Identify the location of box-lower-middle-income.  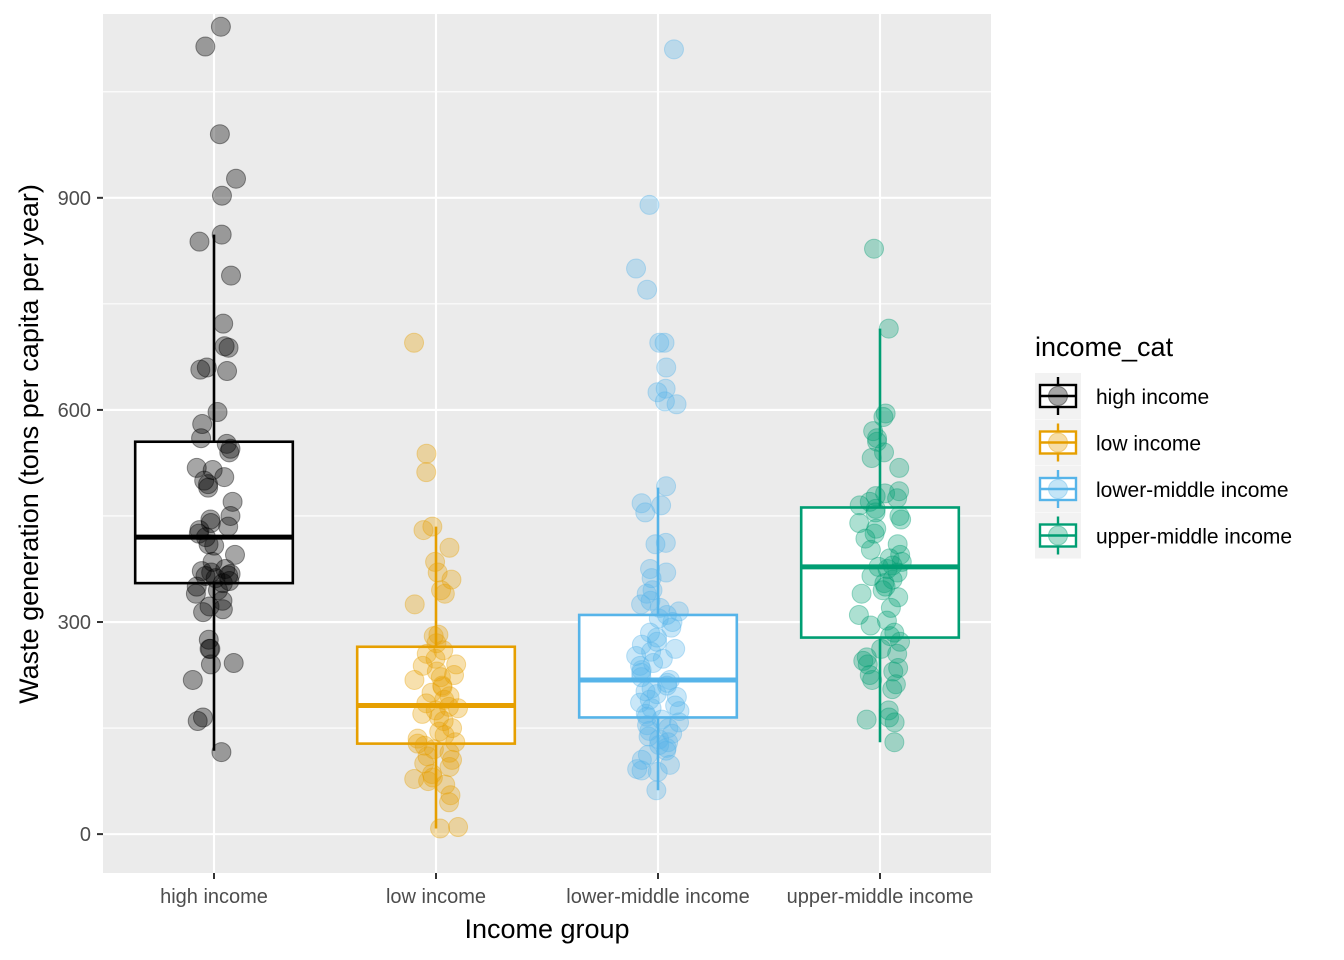
(658, 639).